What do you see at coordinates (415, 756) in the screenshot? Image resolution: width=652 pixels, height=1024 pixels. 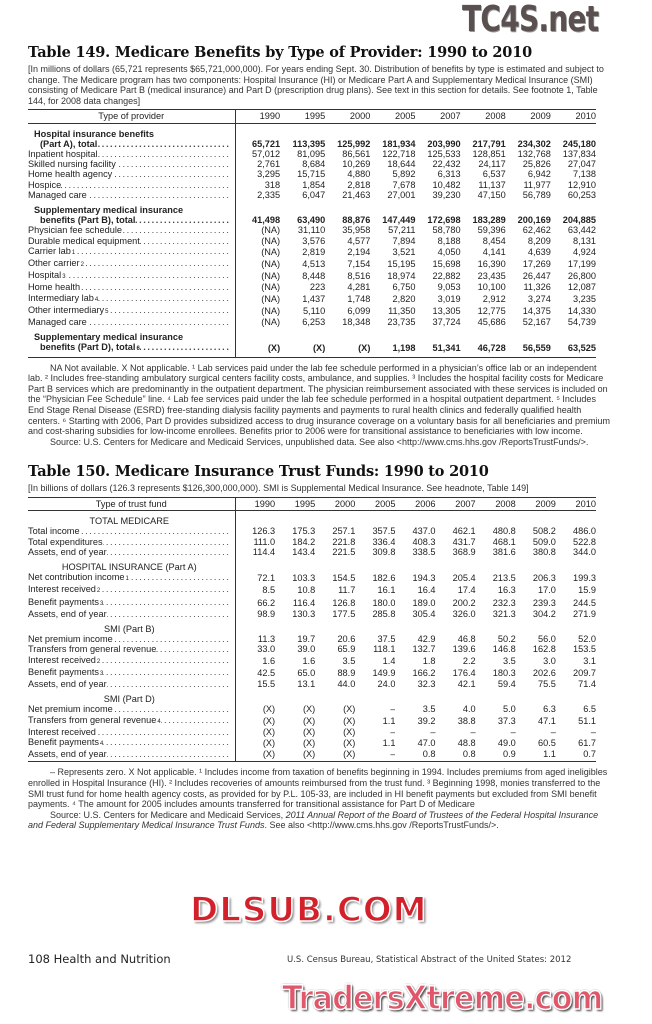 I see `value-cell: 0.8` at bounding box center [415, 756].